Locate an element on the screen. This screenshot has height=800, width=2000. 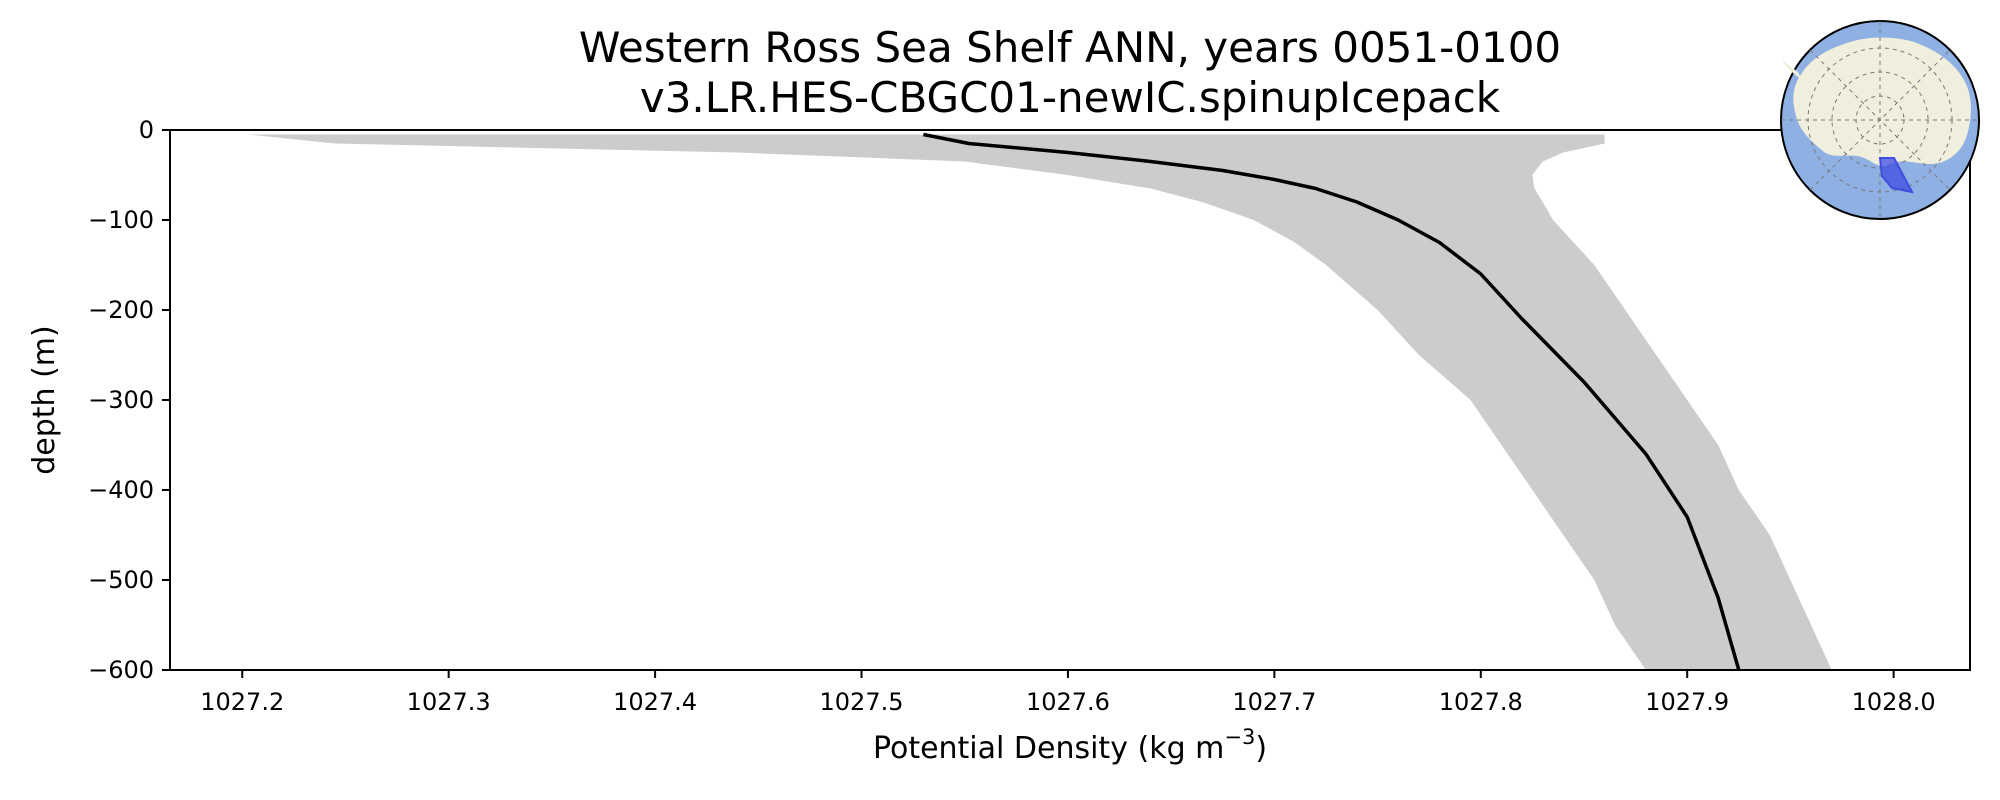
x-axis-label: Potential Density (kg m−3) is located at coordinates (1070, 745).